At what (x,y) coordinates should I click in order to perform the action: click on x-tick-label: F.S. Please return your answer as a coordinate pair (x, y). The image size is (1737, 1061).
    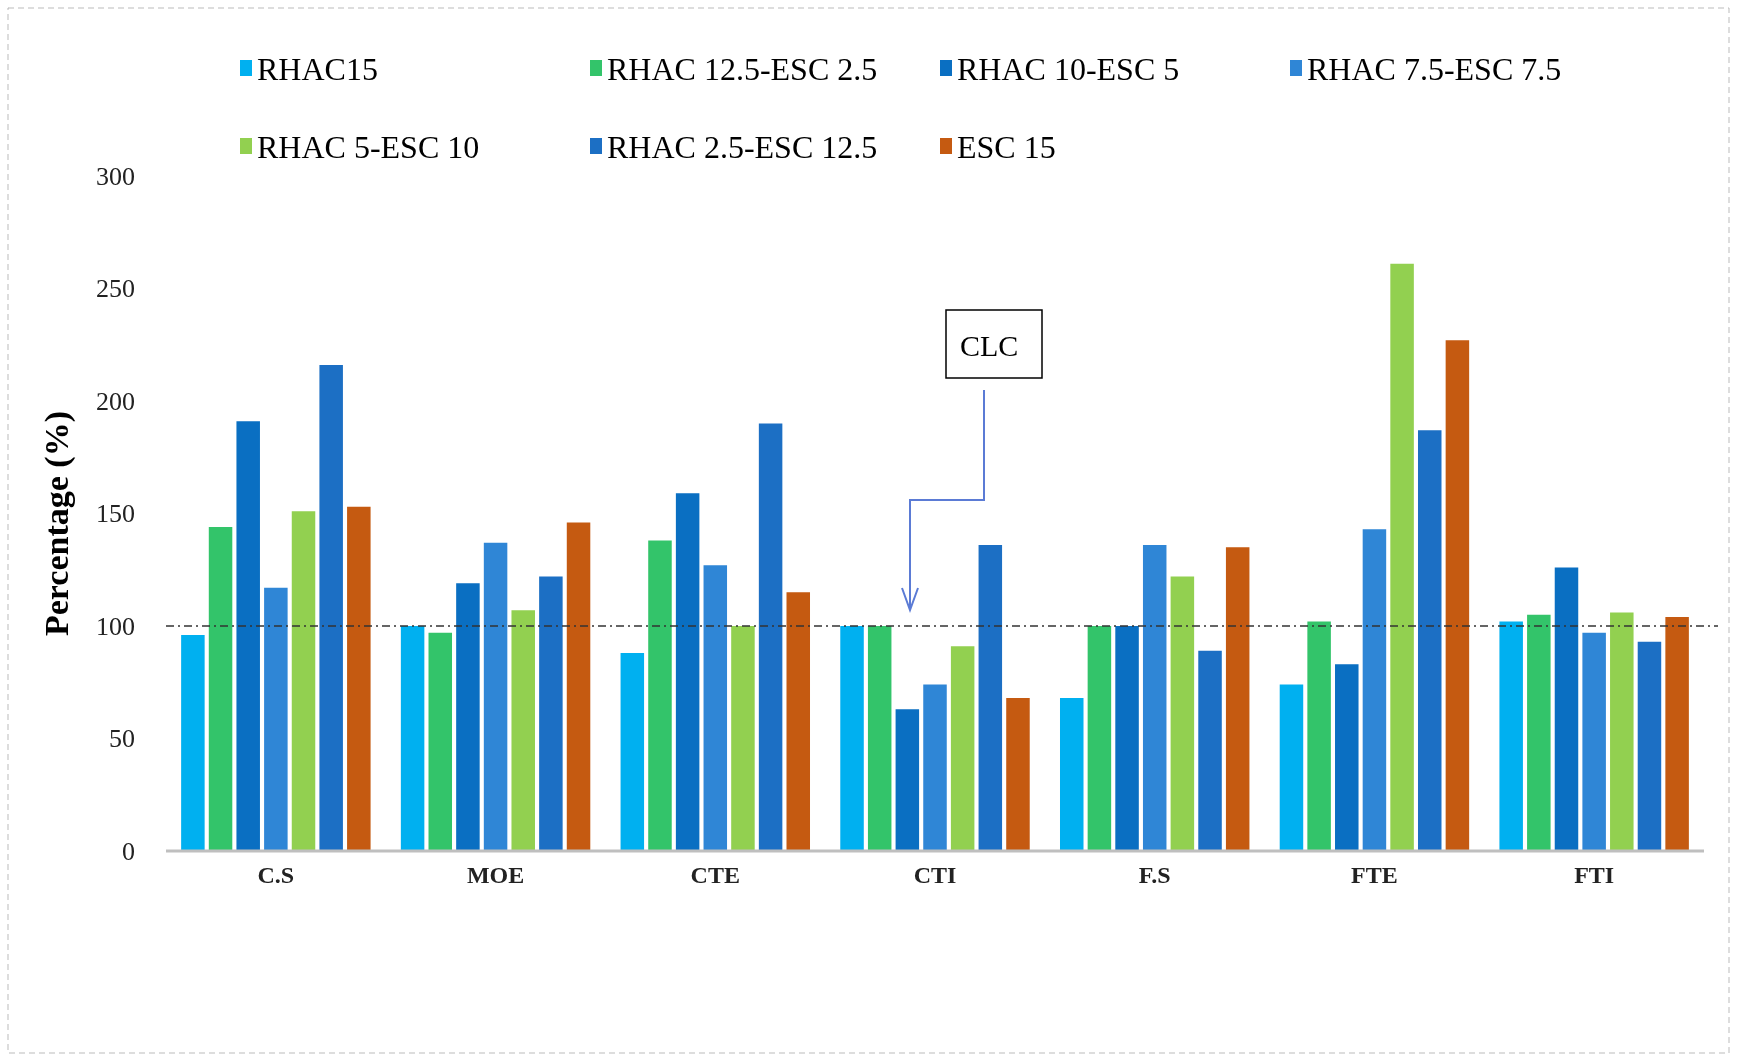
    Looking at the image, I should click on (1154, 875).